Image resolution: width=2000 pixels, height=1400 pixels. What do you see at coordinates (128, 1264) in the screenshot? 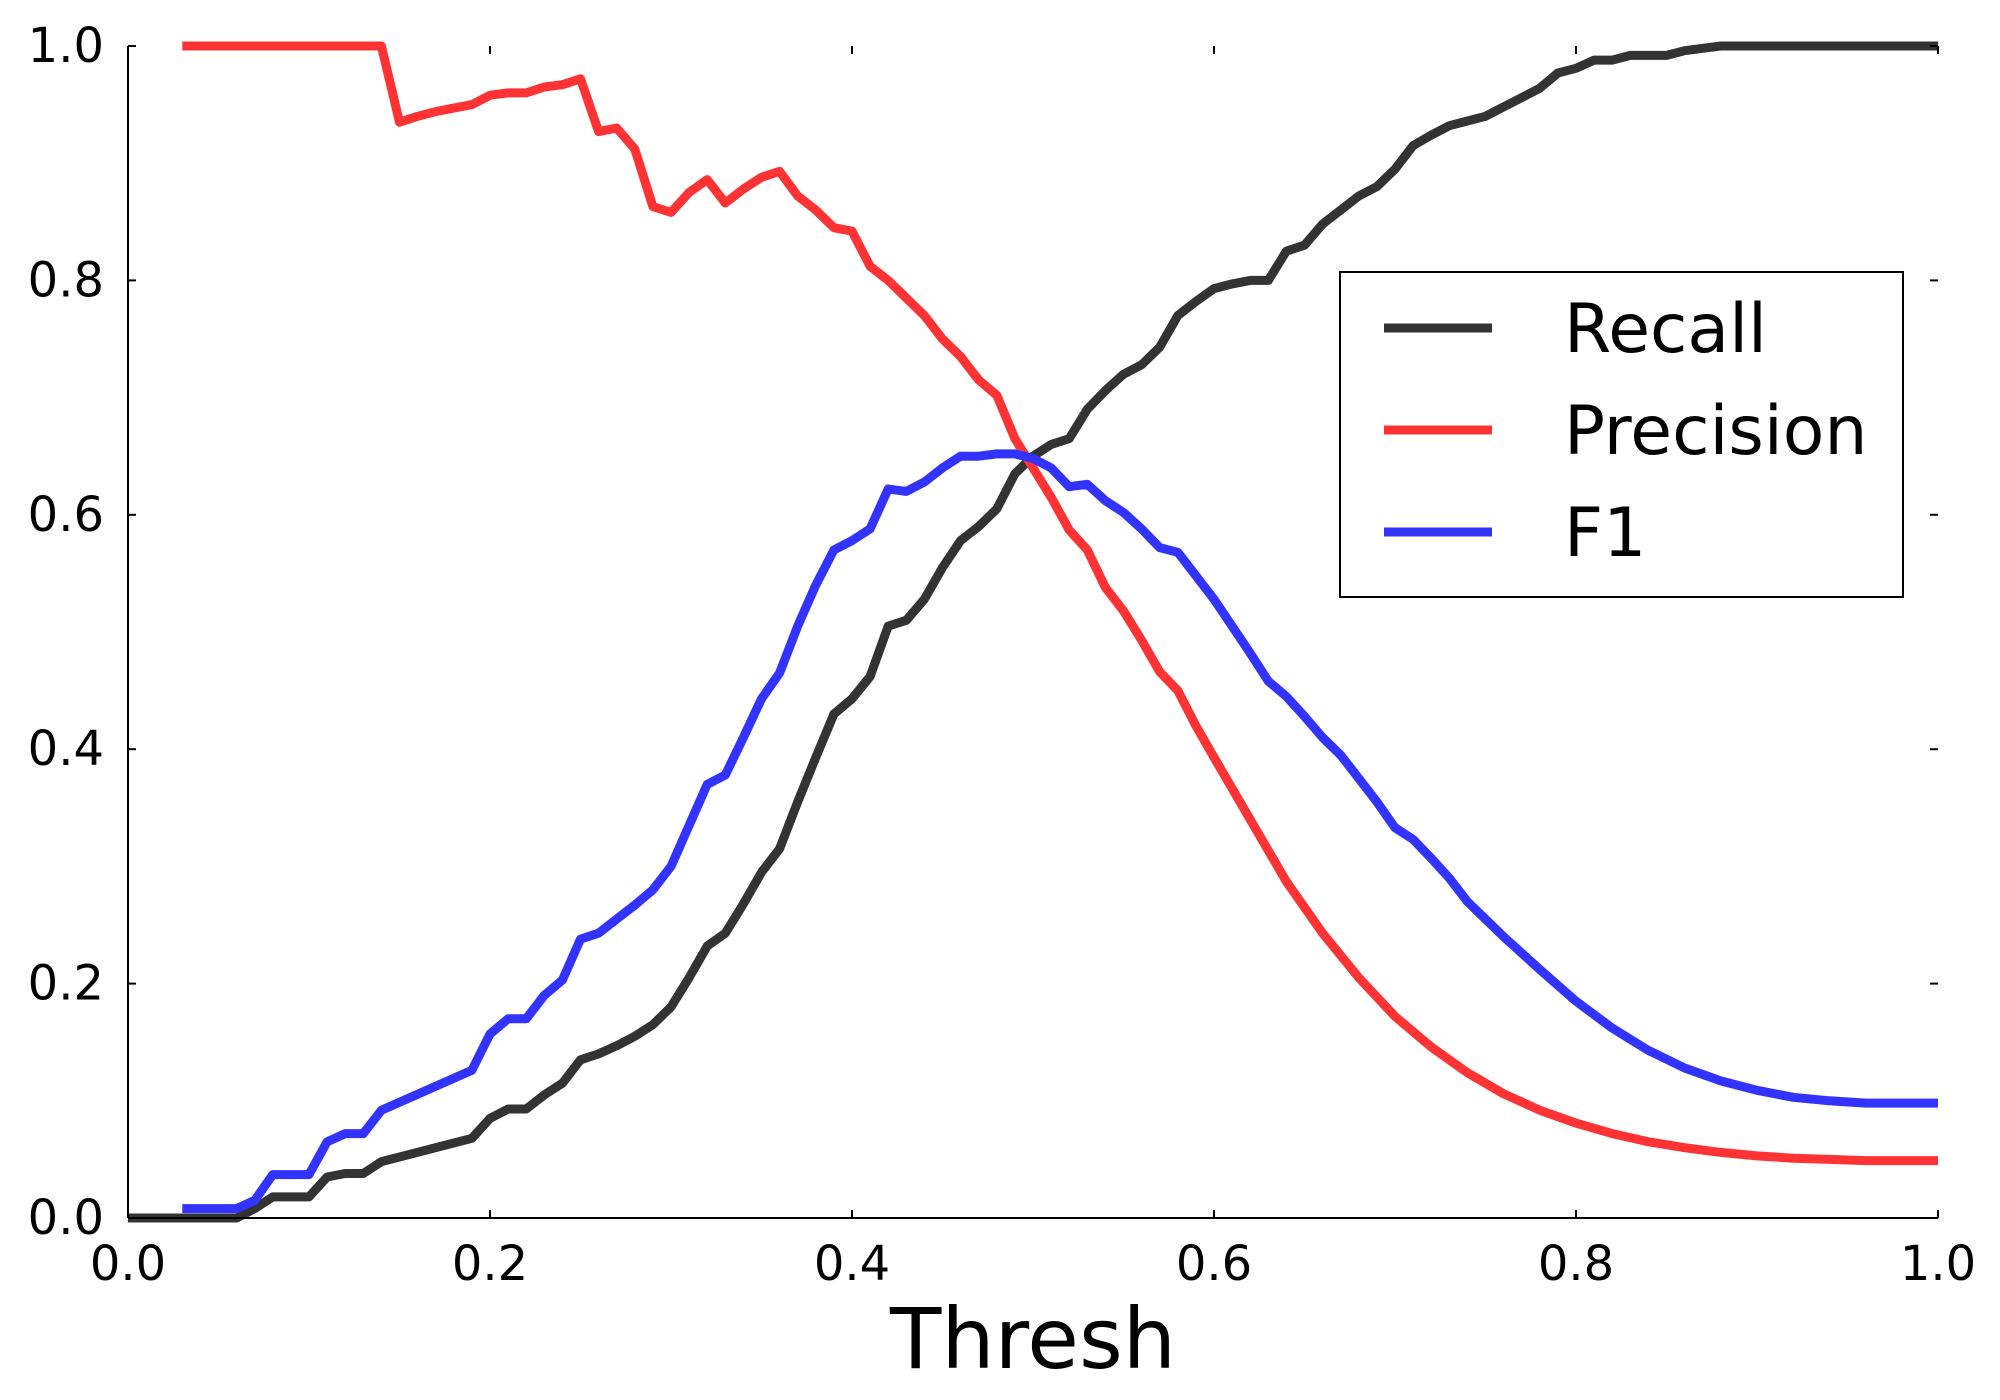
I see `x-tick-label: 0.0` at bounding box center [128, 1264].